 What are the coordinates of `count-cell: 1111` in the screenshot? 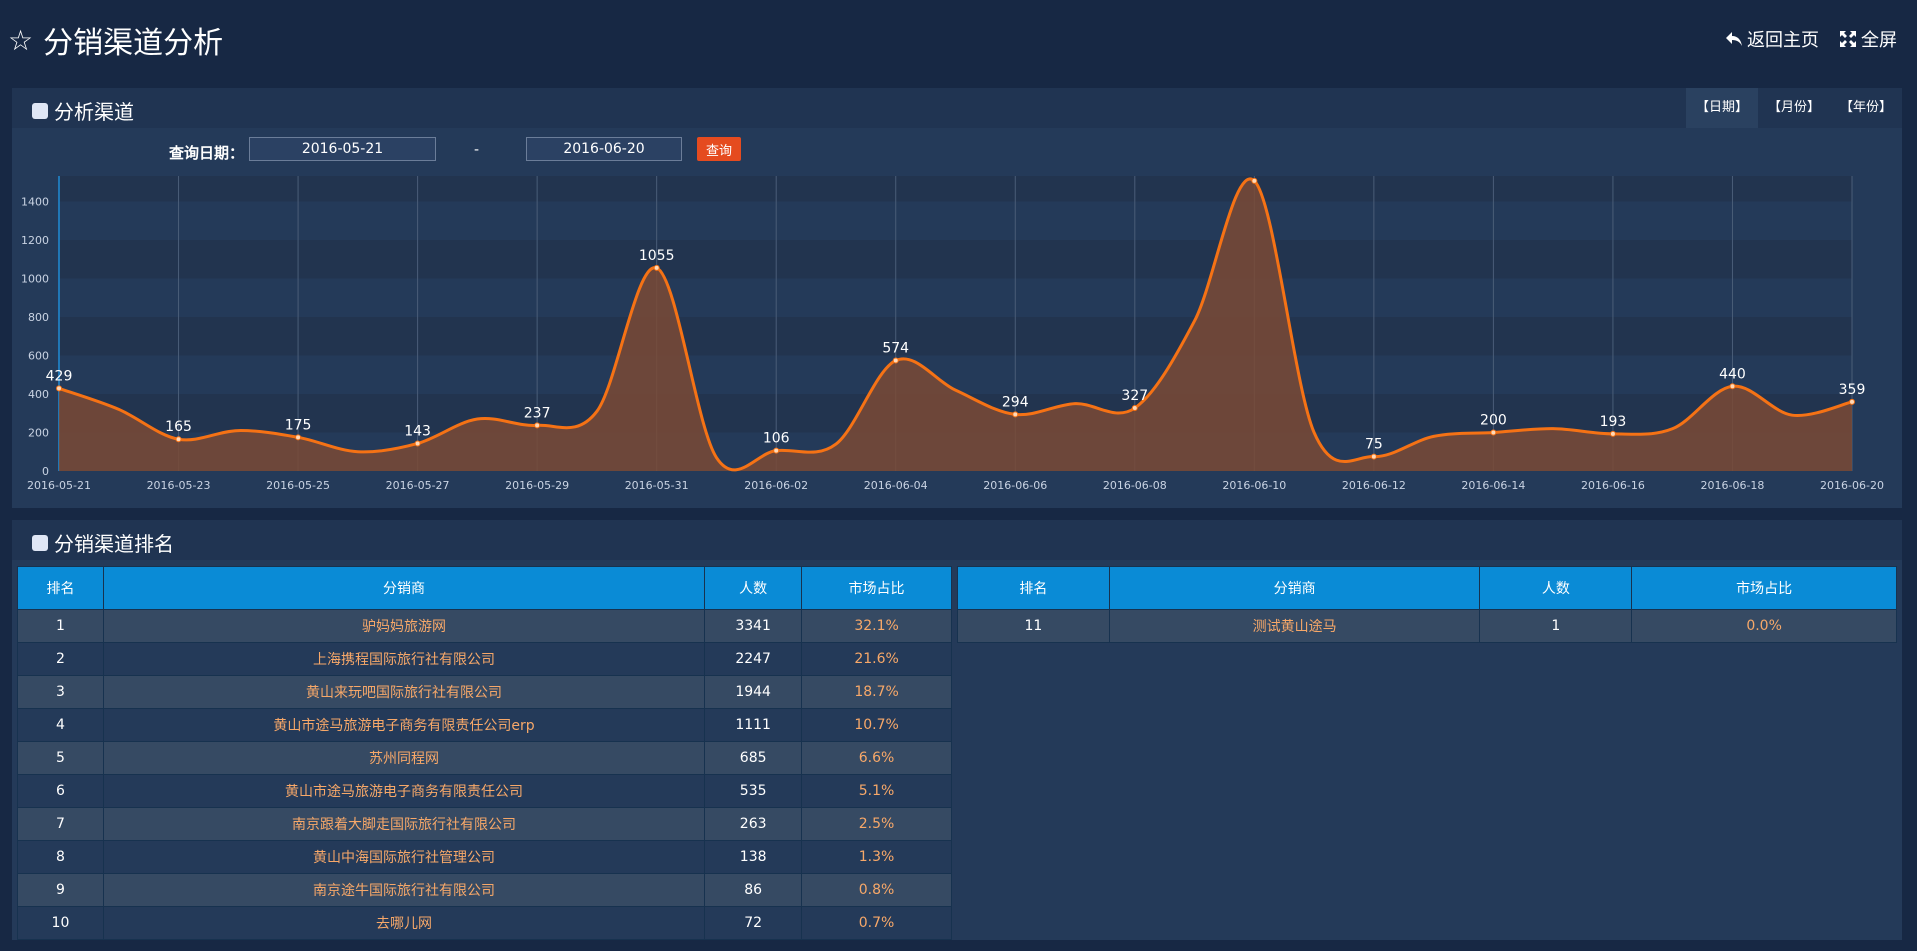 It's located at (753, 725).